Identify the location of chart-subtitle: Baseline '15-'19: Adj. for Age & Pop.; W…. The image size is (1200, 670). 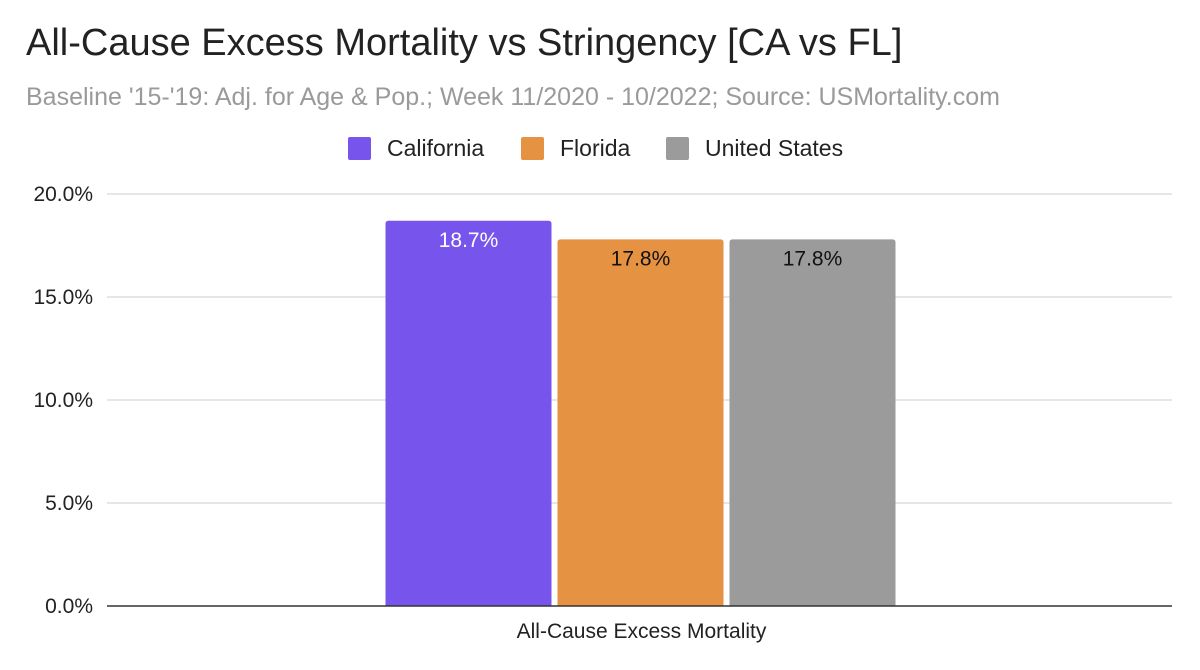
(513, 97).